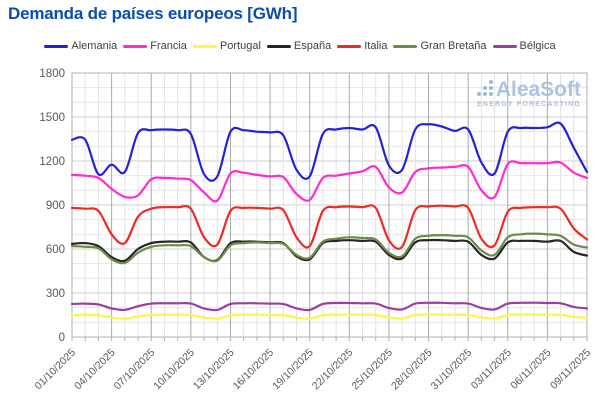  What do you see at coordinates (214, 370) in the screenshot?
I see `x-axis-label: 13/10/2025` at bounding box center [214, 370].